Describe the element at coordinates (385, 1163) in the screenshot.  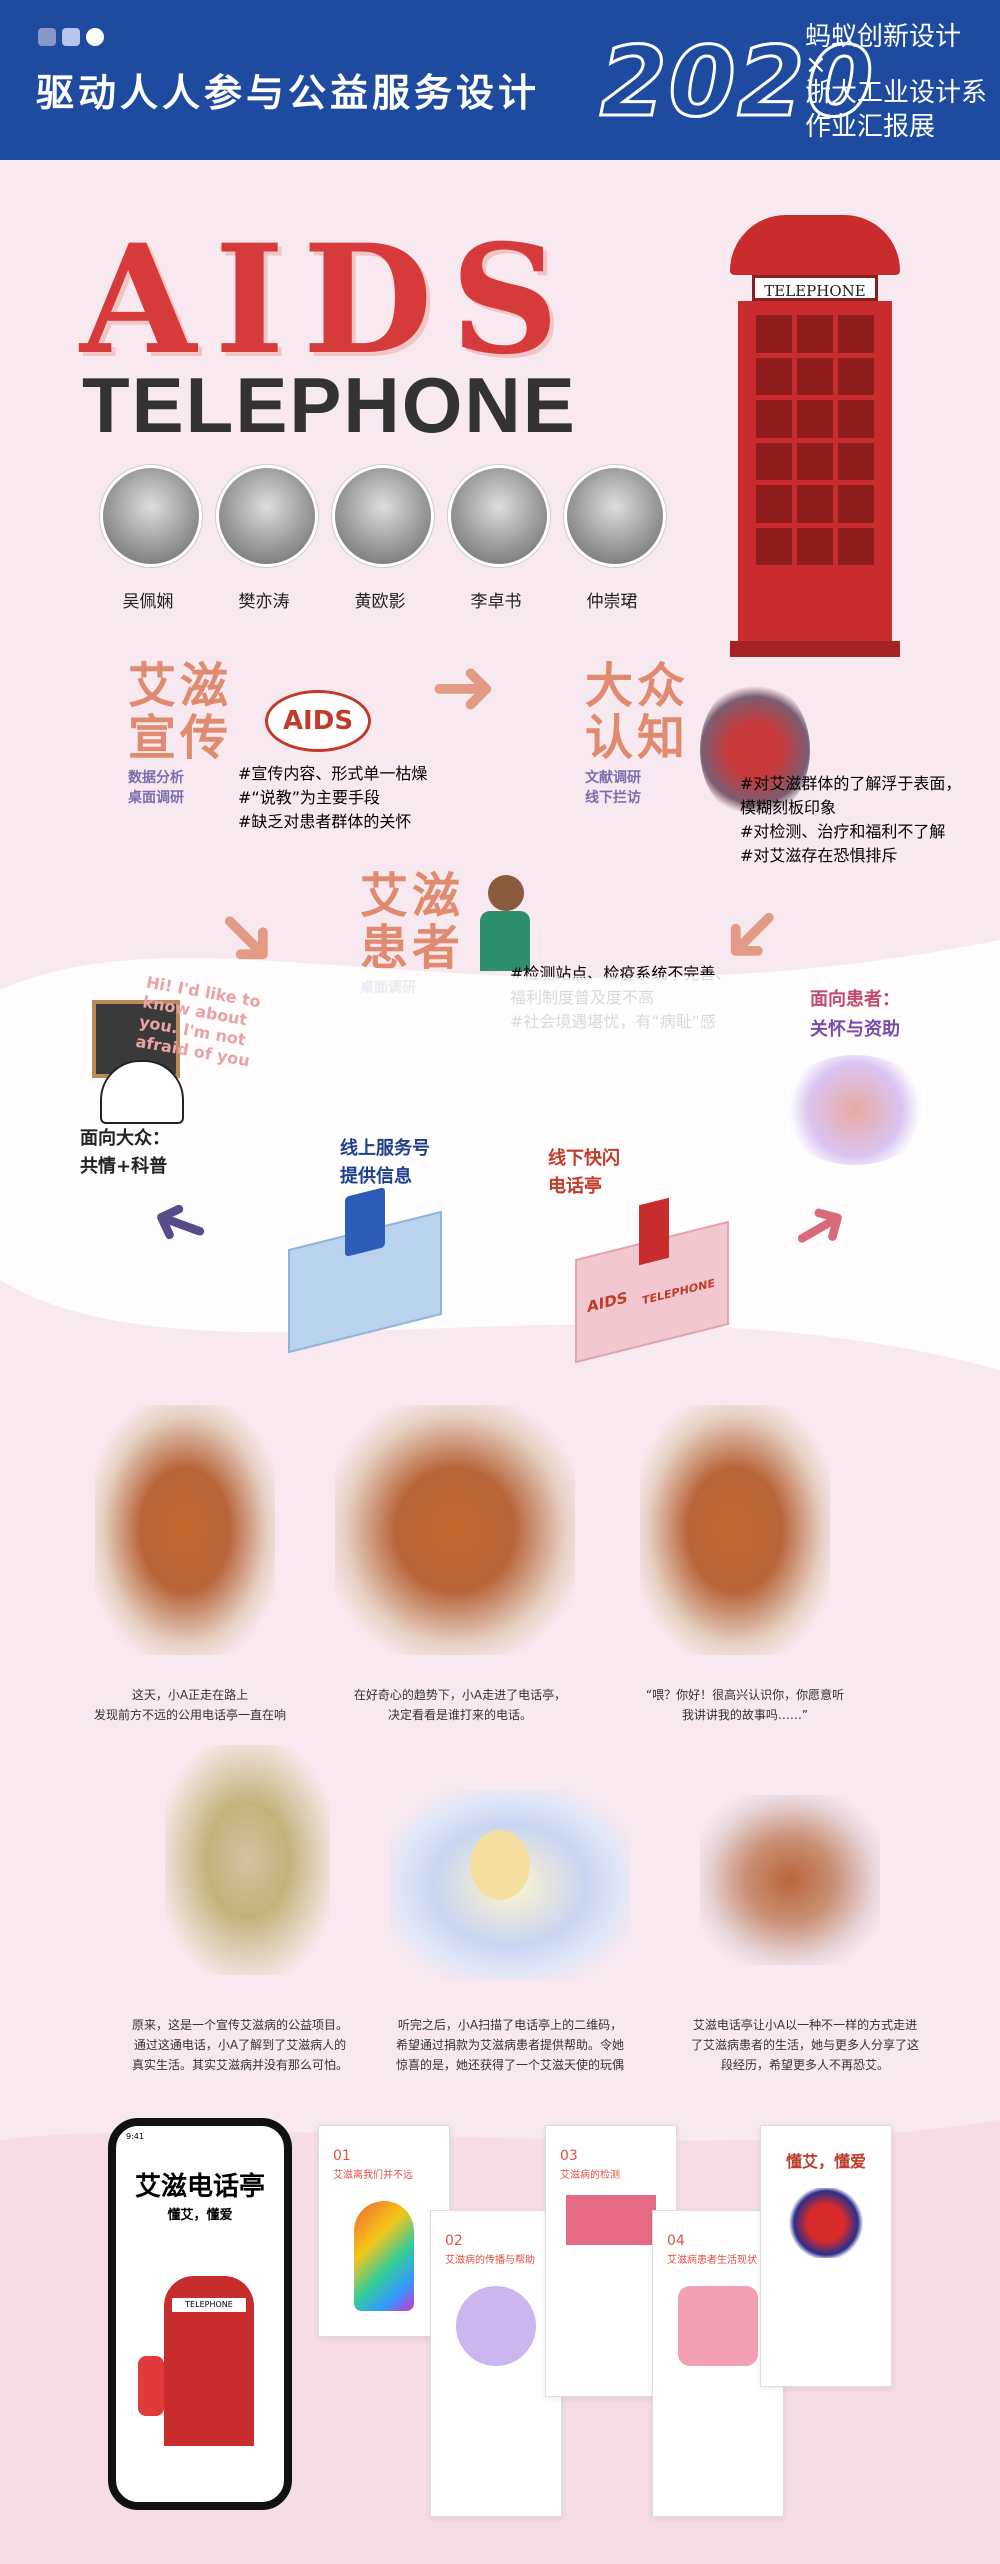
I see `online-service: 线上服务号 提供信息` at that location.